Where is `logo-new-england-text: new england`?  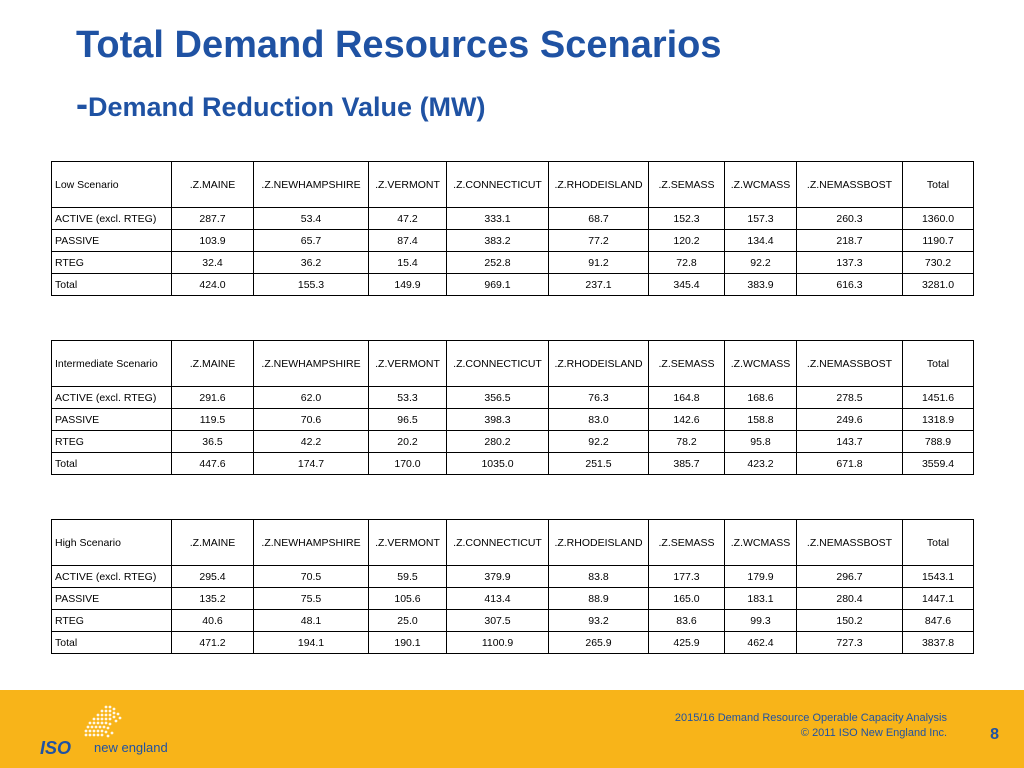 logo-new-england-text: new england is located at coordinates (131, 747).